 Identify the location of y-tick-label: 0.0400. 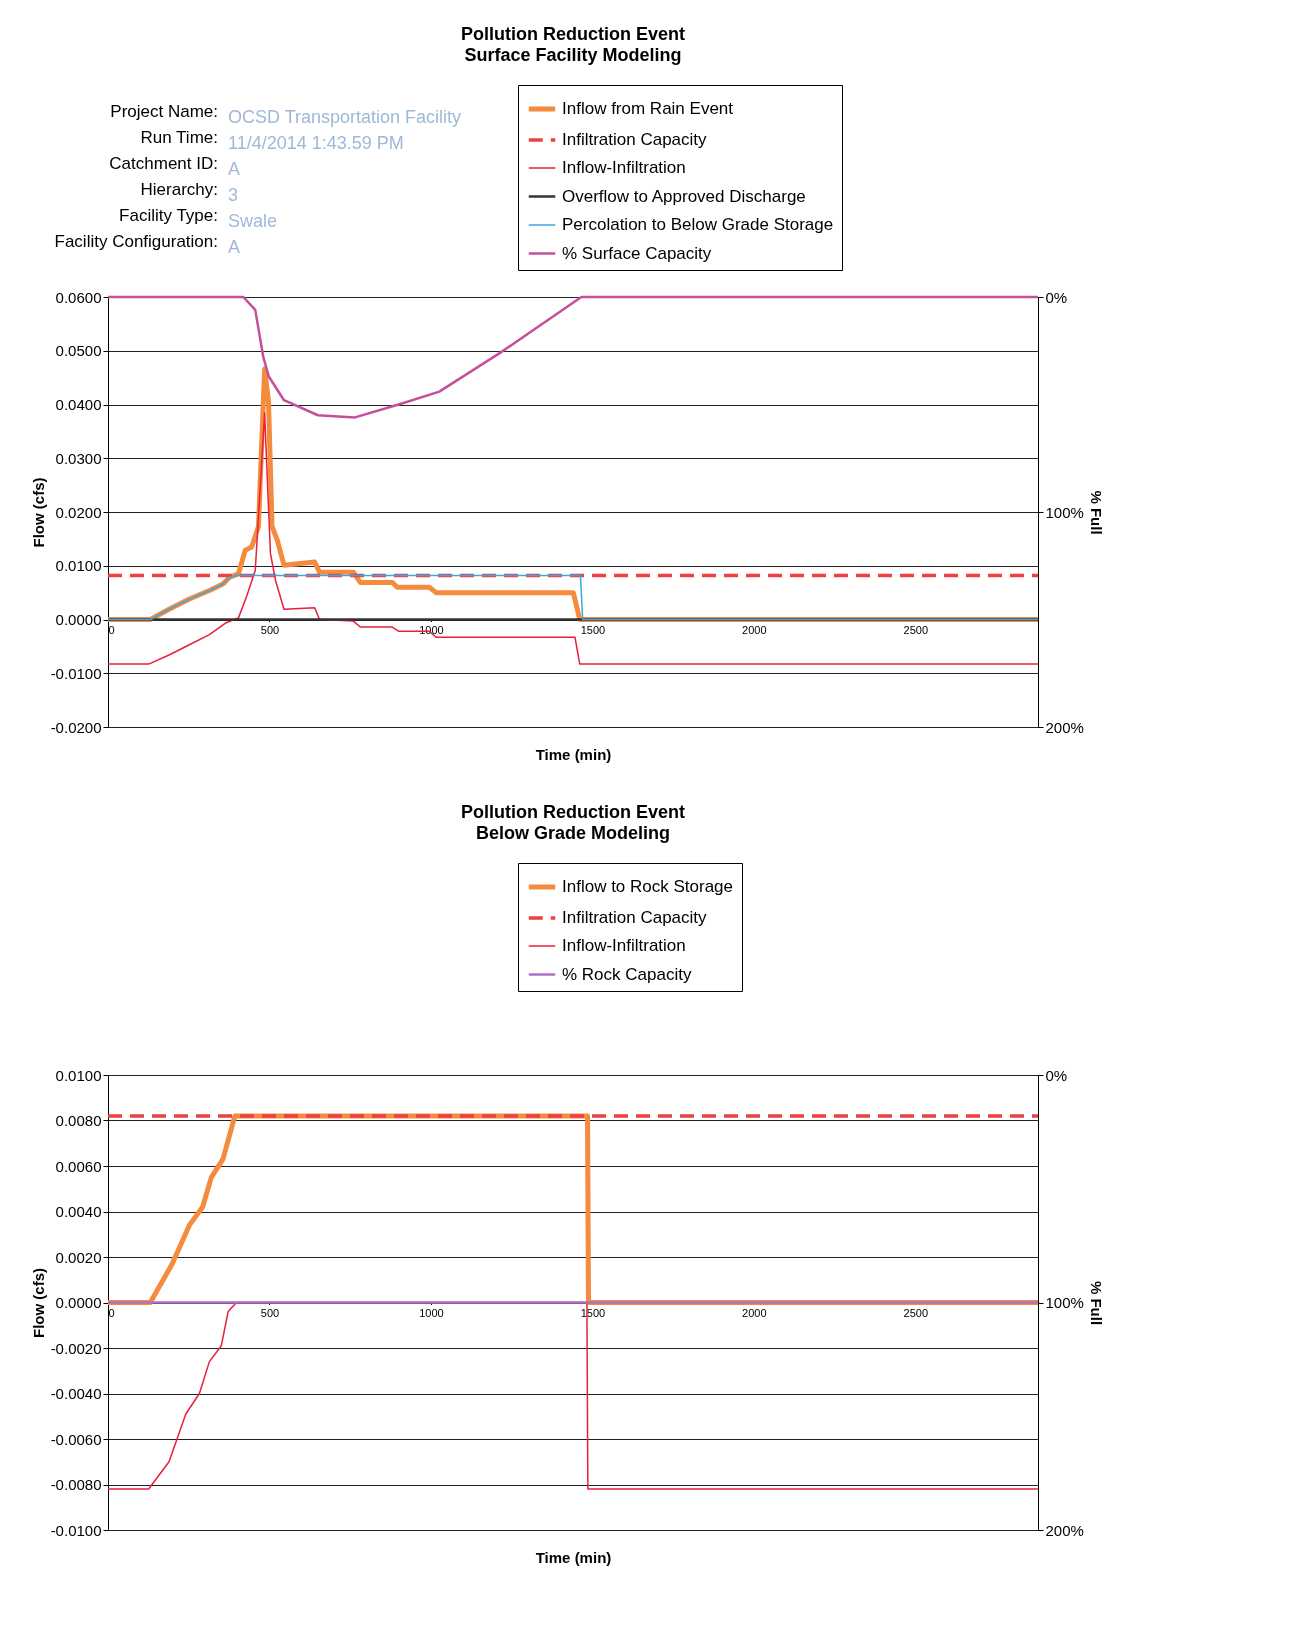
(78, 404).